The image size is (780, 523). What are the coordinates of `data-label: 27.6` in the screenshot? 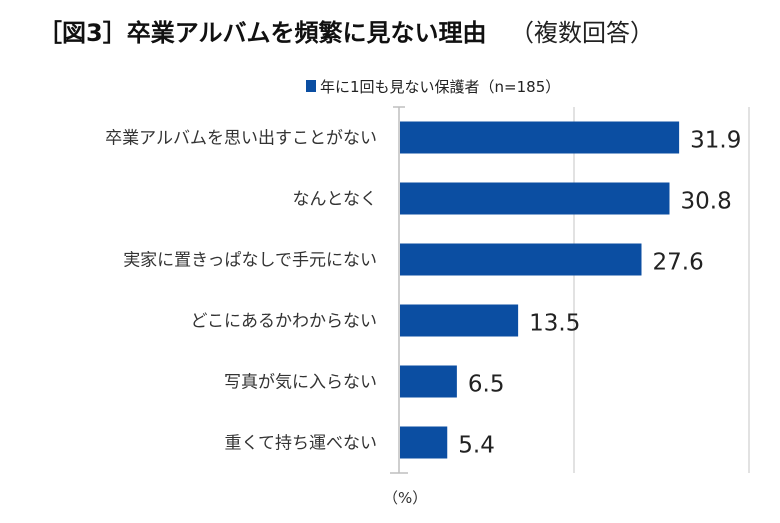 It's located at (678, 263).